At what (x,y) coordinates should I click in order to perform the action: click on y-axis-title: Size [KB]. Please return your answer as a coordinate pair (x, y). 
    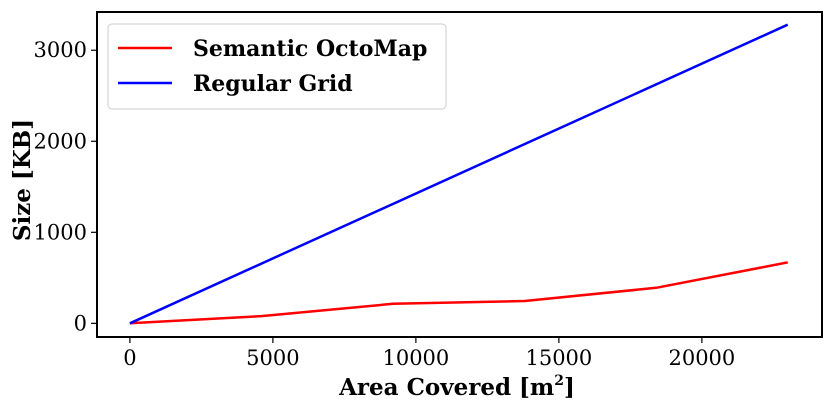
    Looking at the image, I should click on (22, 180).